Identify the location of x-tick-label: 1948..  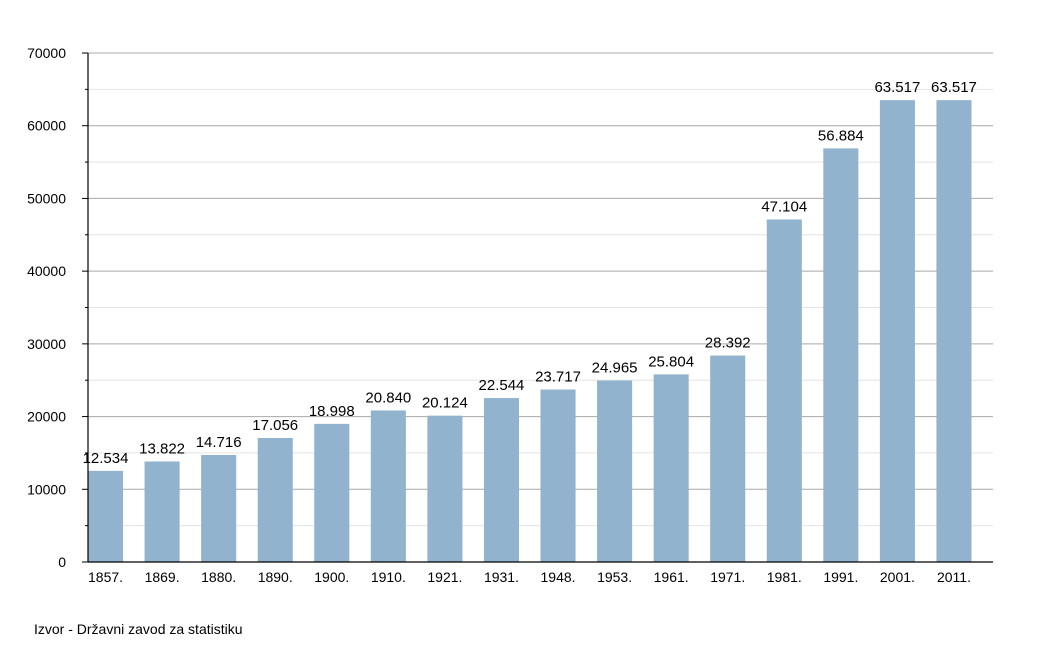
(558, 577).